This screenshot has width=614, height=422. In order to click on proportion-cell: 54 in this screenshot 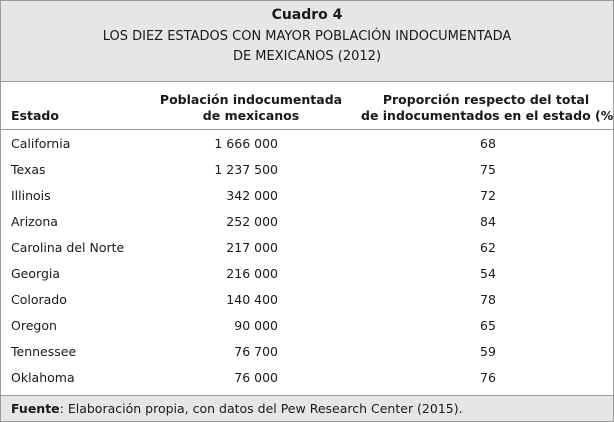, I will do `click(488, 273)`.